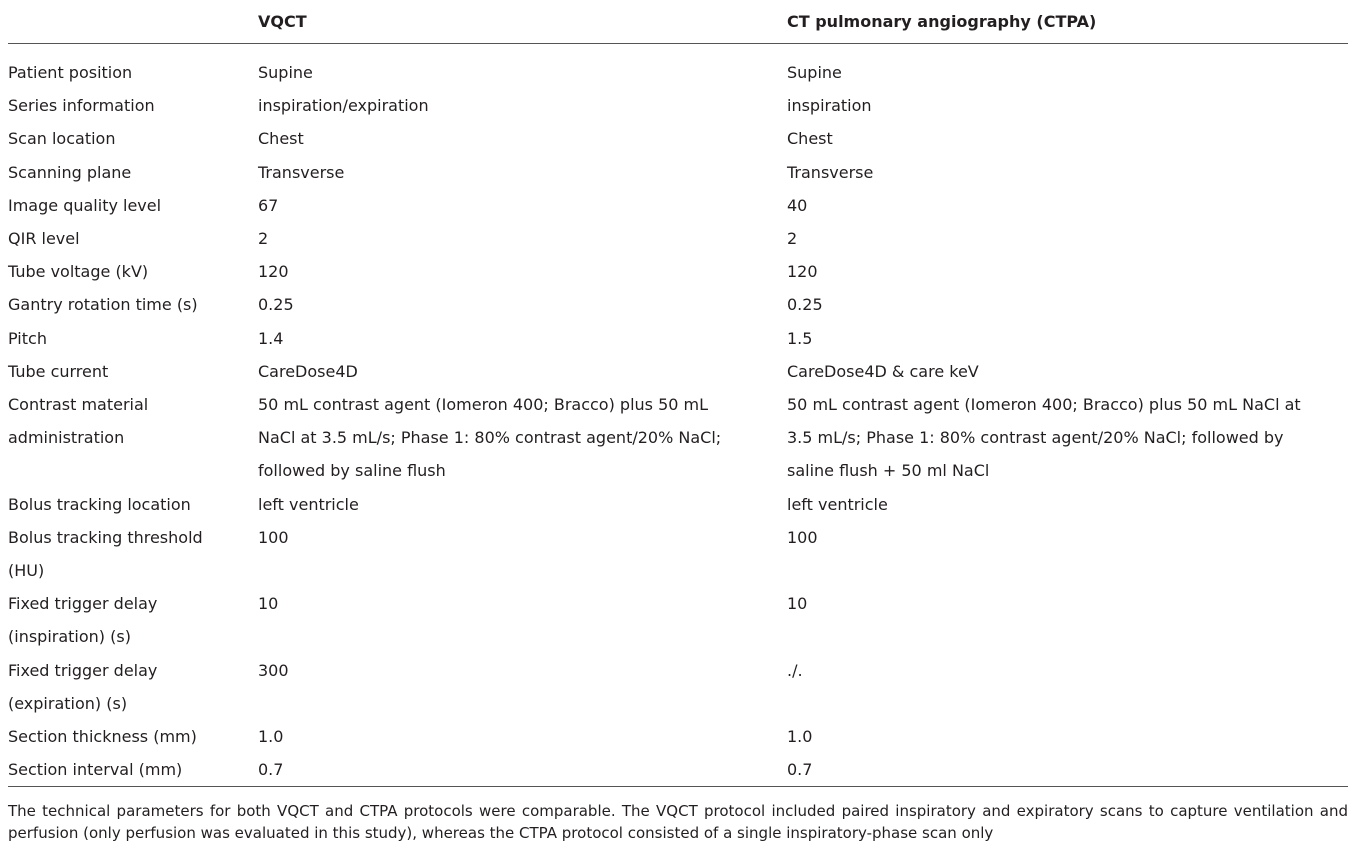 The height and width of the screenshot is (856, 1356). I want to click on table-row: QIR level 2 2, so click(678, 238).